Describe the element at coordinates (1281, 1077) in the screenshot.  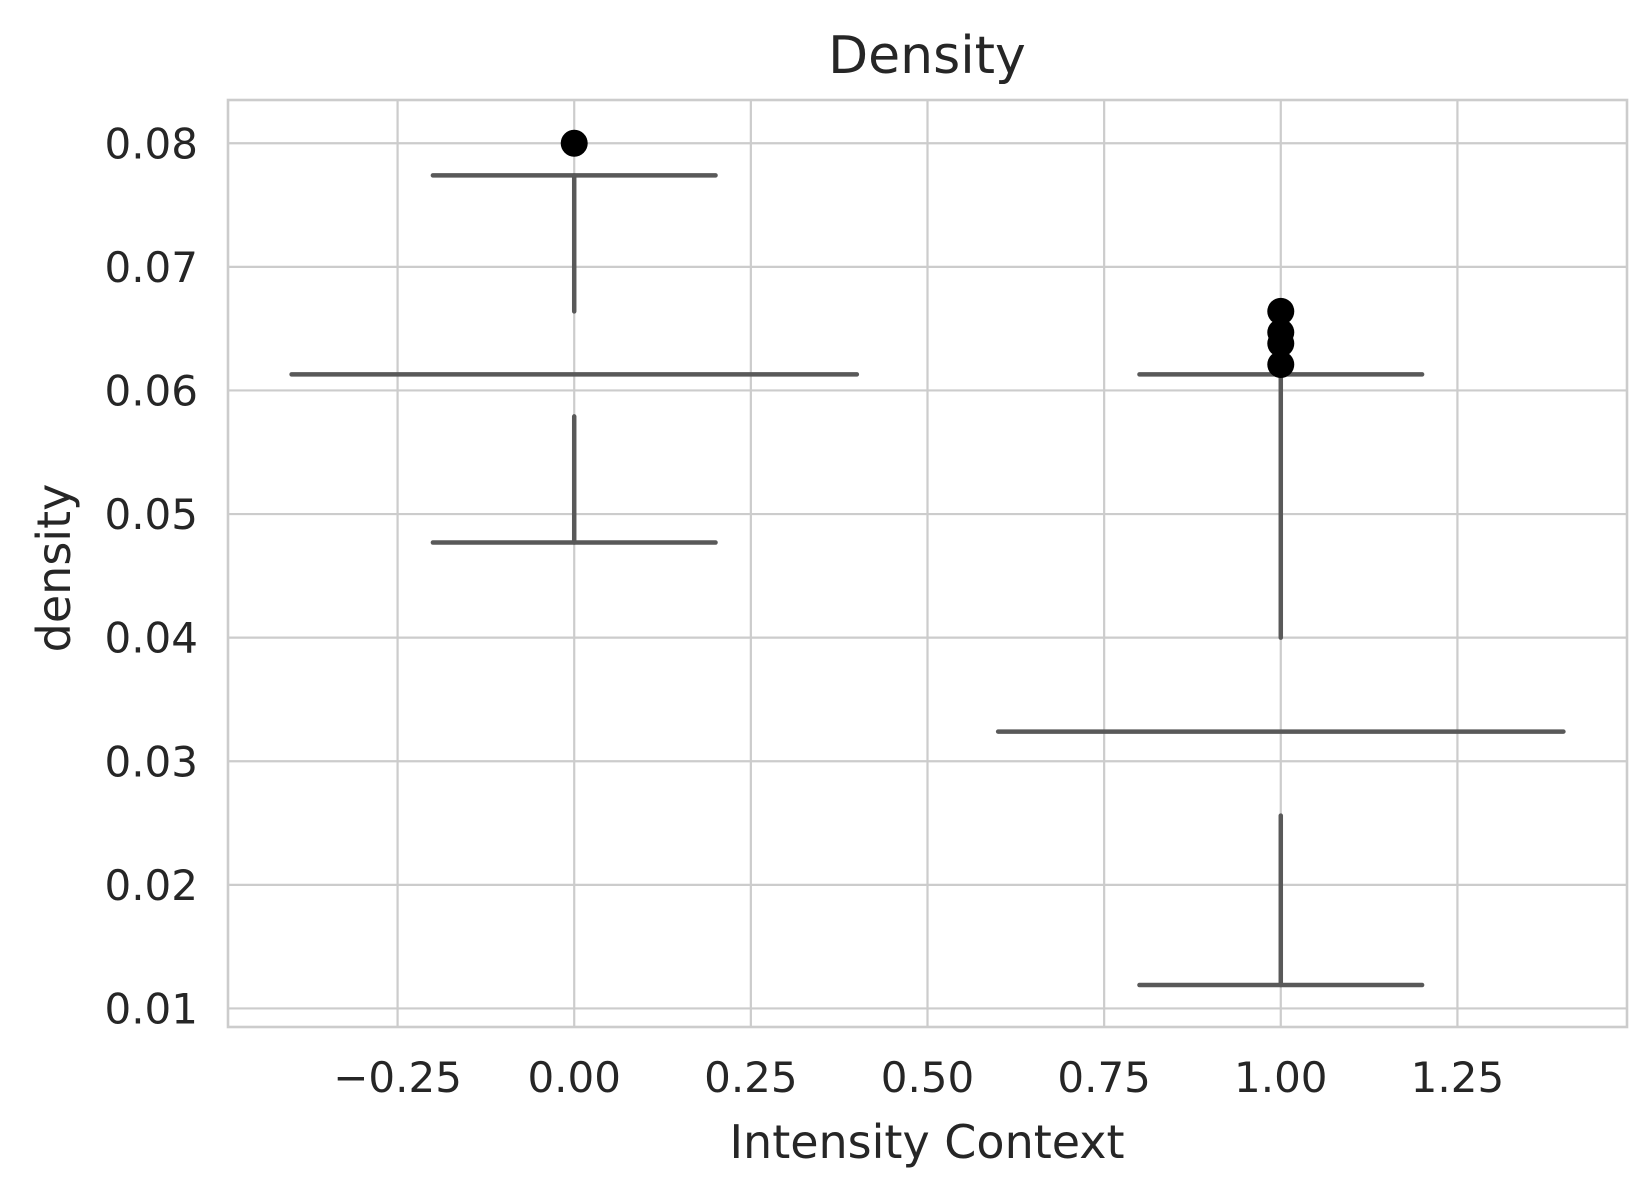
I see `x-tick-label: 1.00` at that location.